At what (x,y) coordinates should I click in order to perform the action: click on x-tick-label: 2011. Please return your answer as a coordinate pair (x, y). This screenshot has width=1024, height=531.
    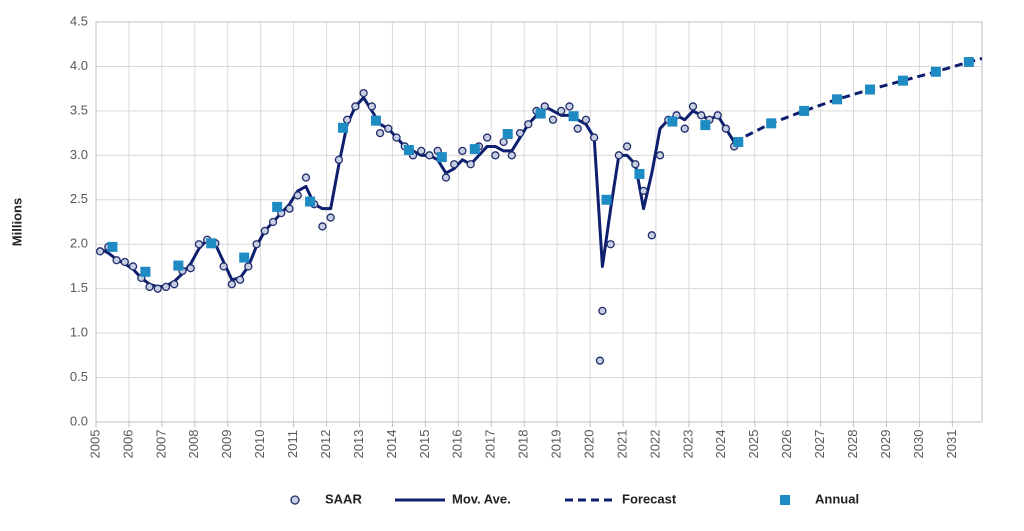
    Looking at the image, I should click on (292, 444).